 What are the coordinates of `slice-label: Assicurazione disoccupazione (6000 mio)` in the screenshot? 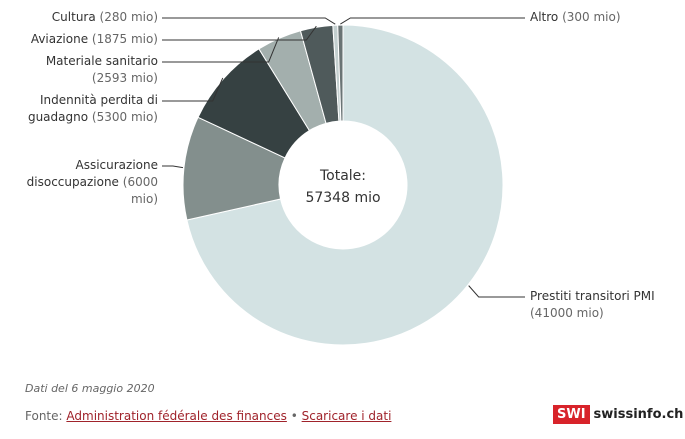 It's located at (90, 182).